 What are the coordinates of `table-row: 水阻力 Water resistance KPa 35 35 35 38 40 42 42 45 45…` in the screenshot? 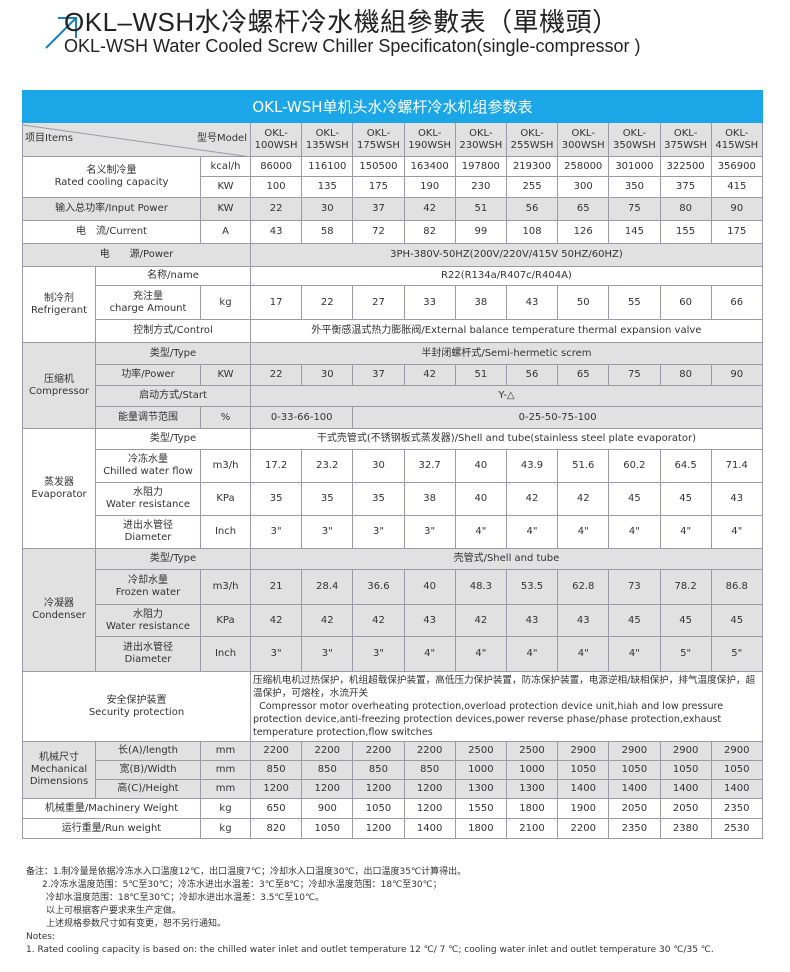 It's located at (393, 499).